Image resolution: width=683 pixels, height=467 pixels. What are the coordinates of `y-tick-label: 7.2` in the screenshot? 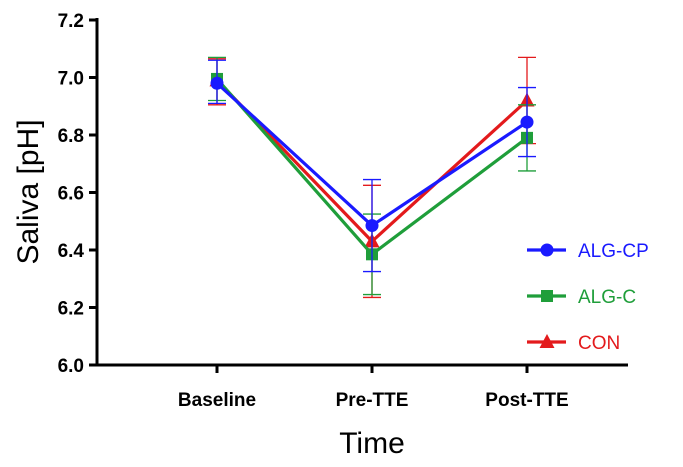 It's located at (71, 21).